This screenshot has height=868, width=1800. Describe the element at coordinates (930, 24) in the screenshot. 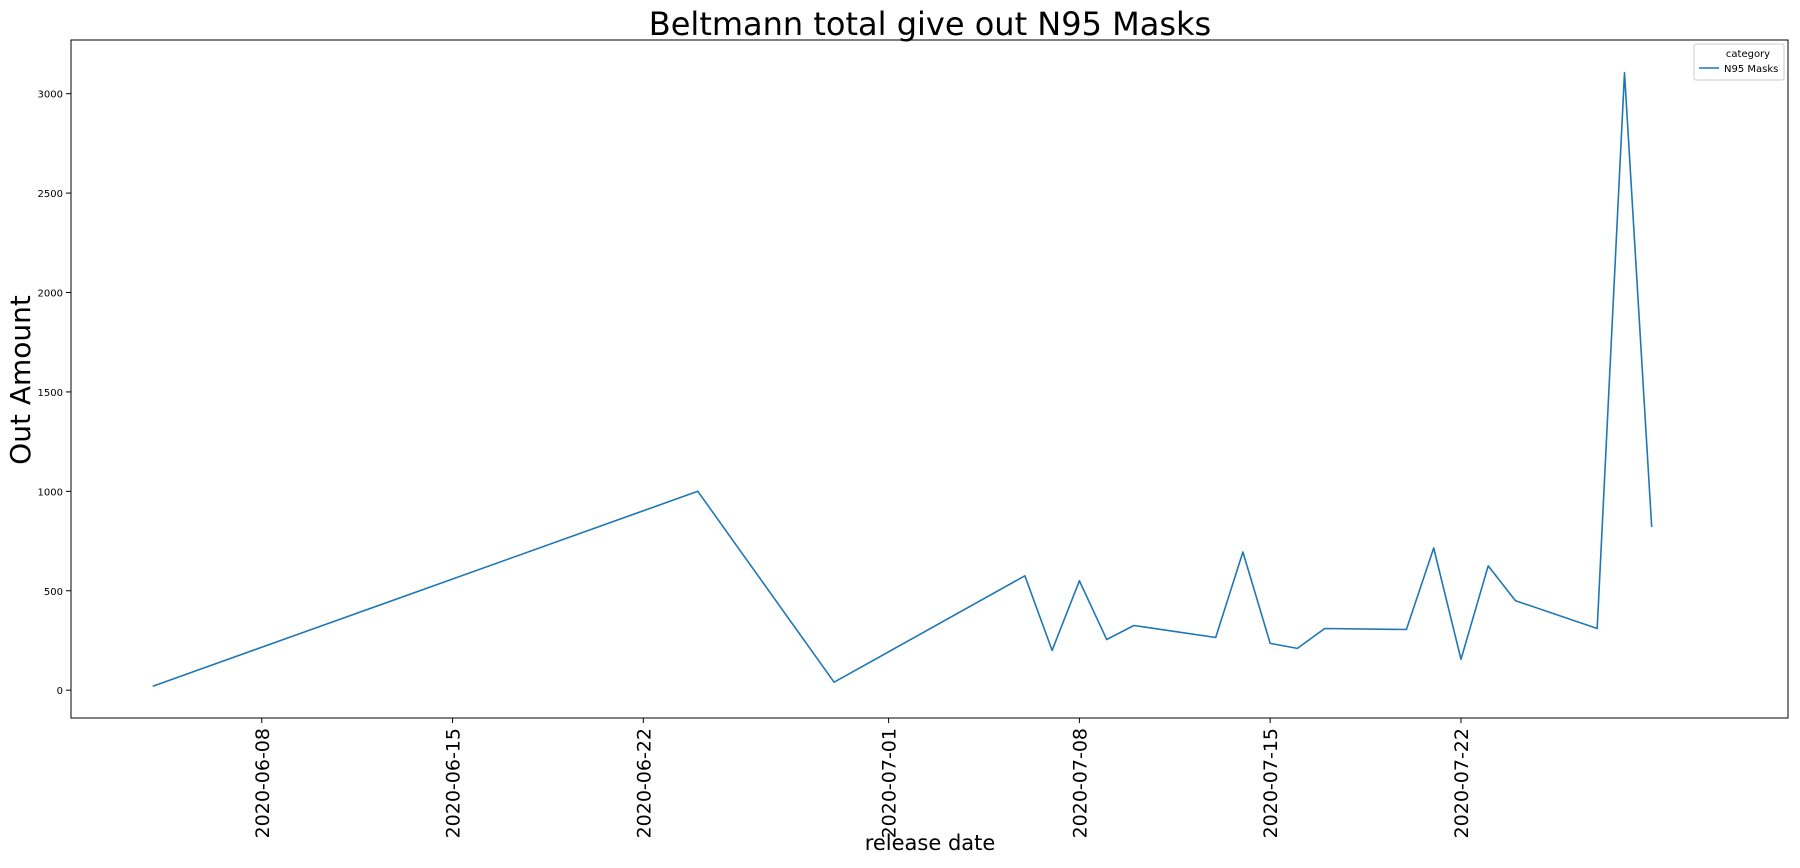

I see `chart-title: Beltmann total give out N95 Masks` at that location.